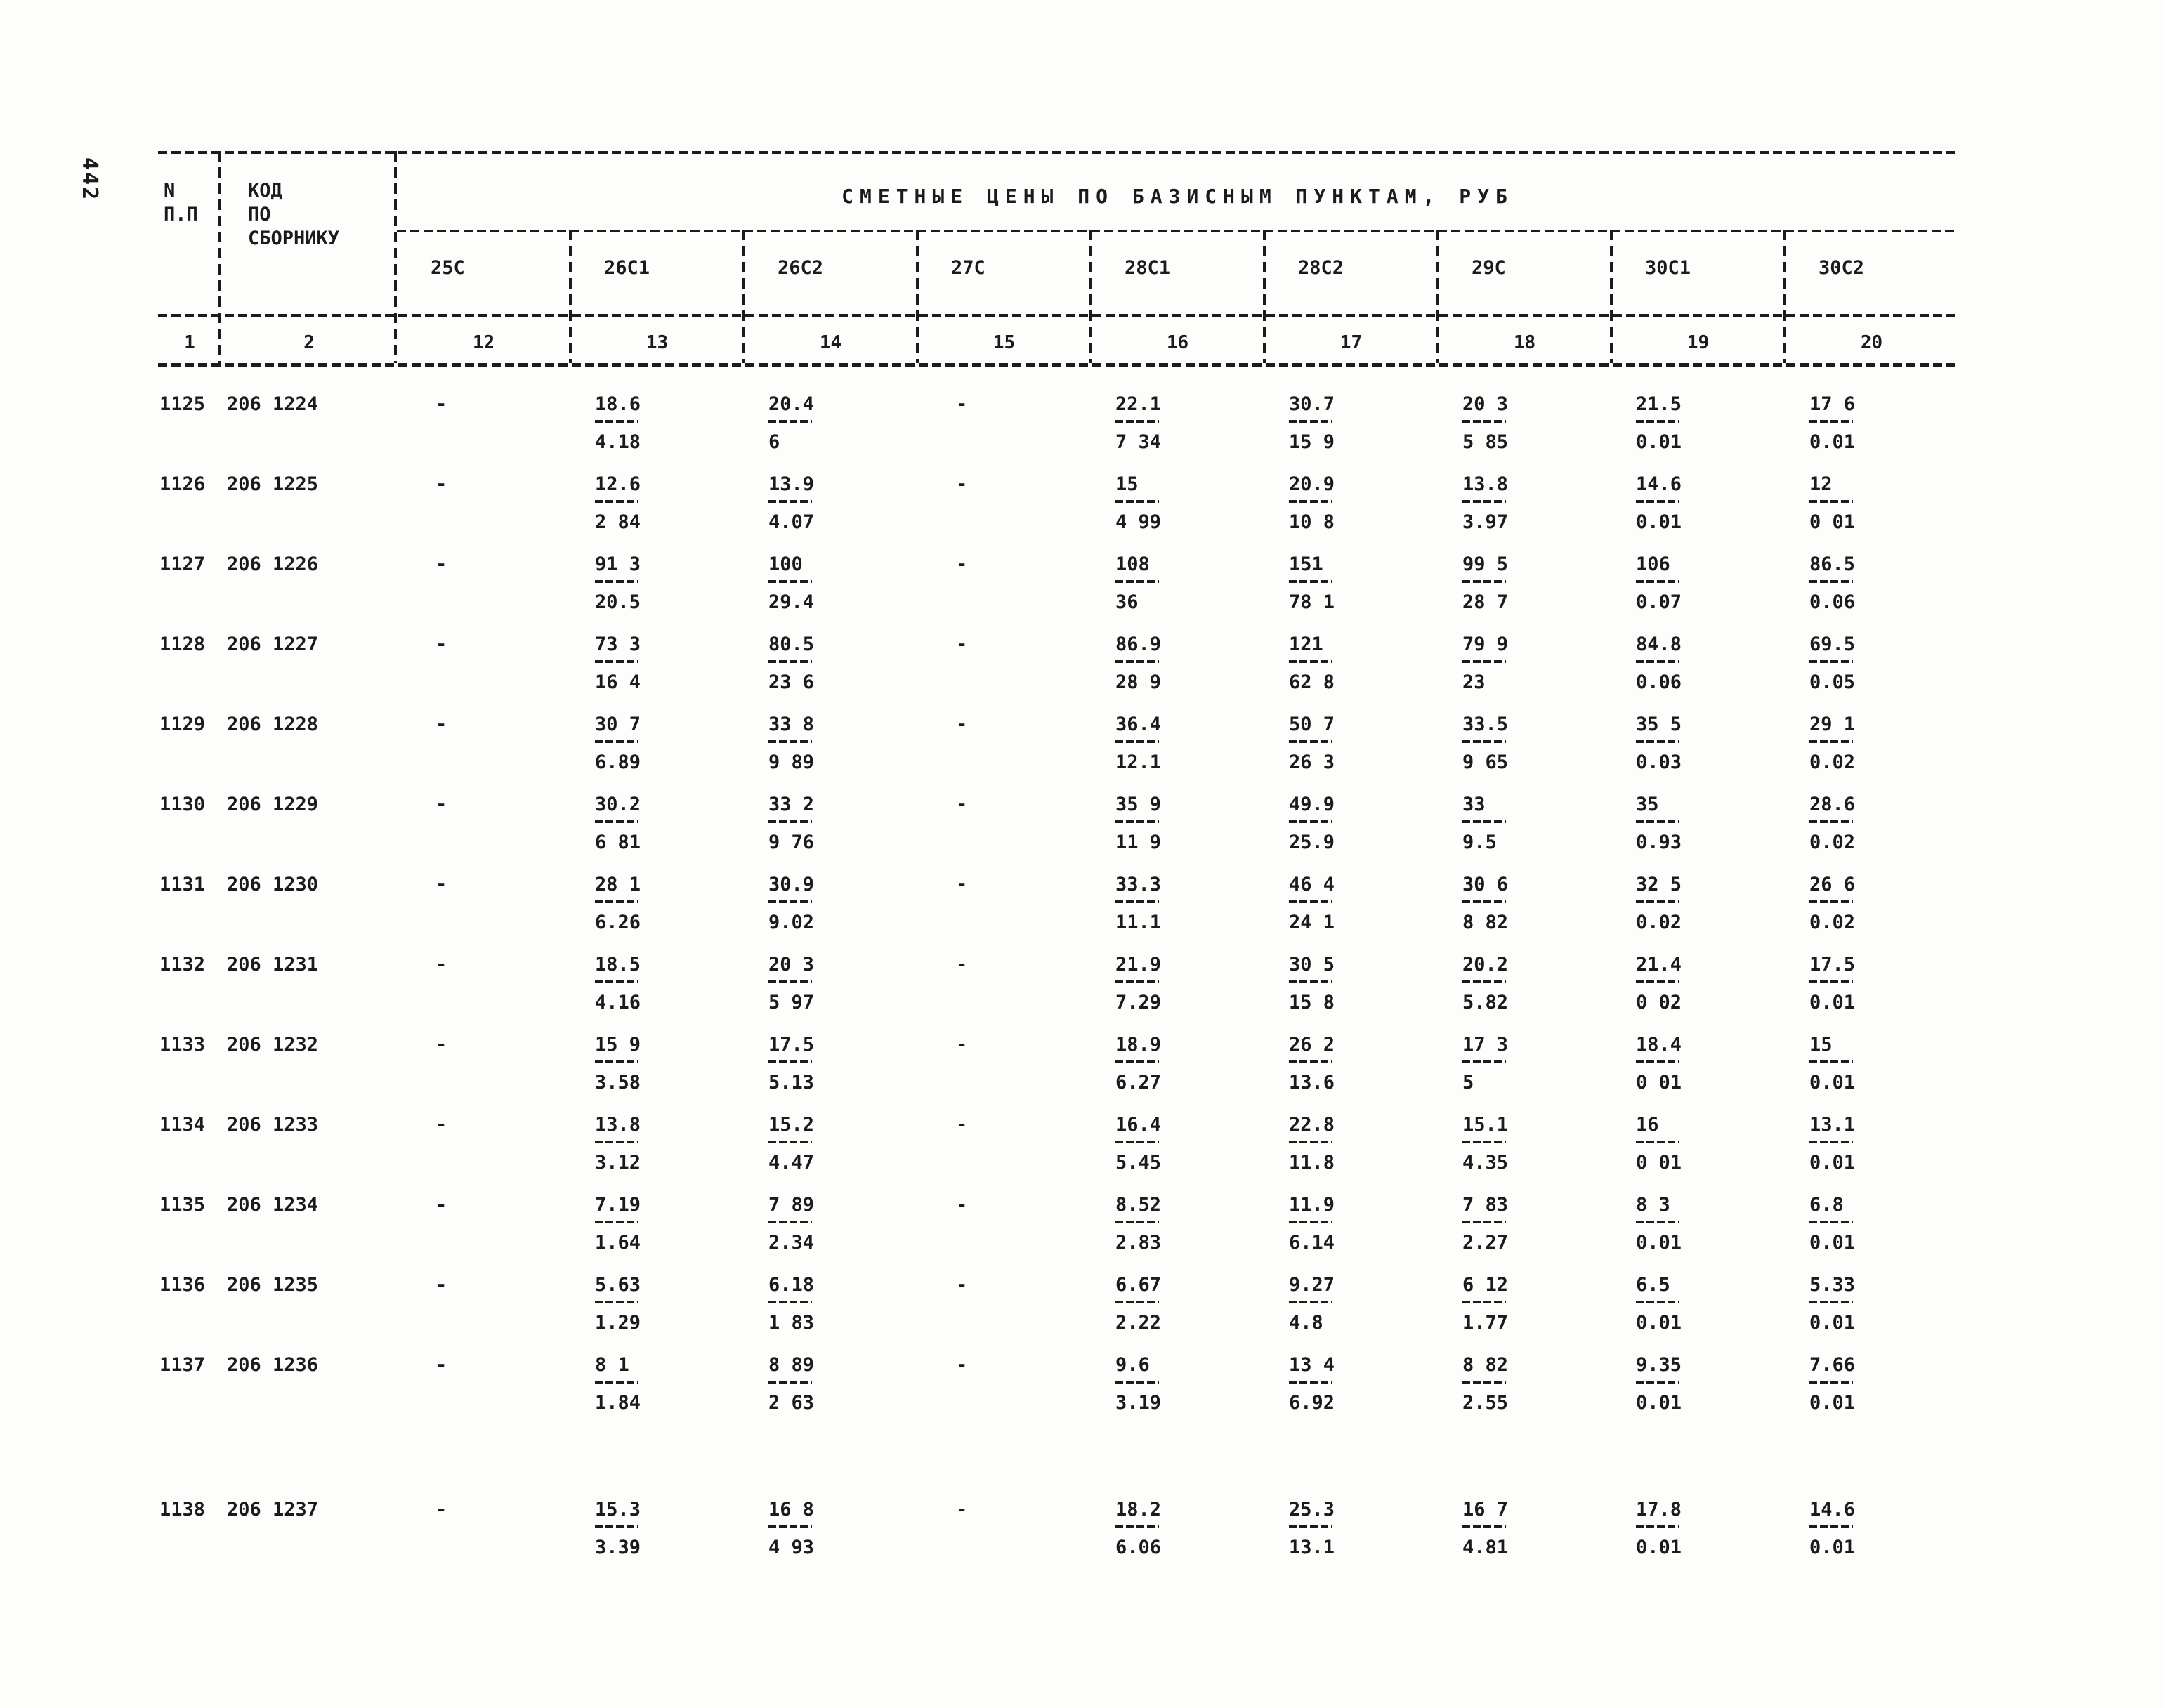 The image size is (2162, 1708). What do you see at coordinates (1489, 268) in the screenshot?
I see `column-header-7: 29С` at bounding box center [1489, 268].